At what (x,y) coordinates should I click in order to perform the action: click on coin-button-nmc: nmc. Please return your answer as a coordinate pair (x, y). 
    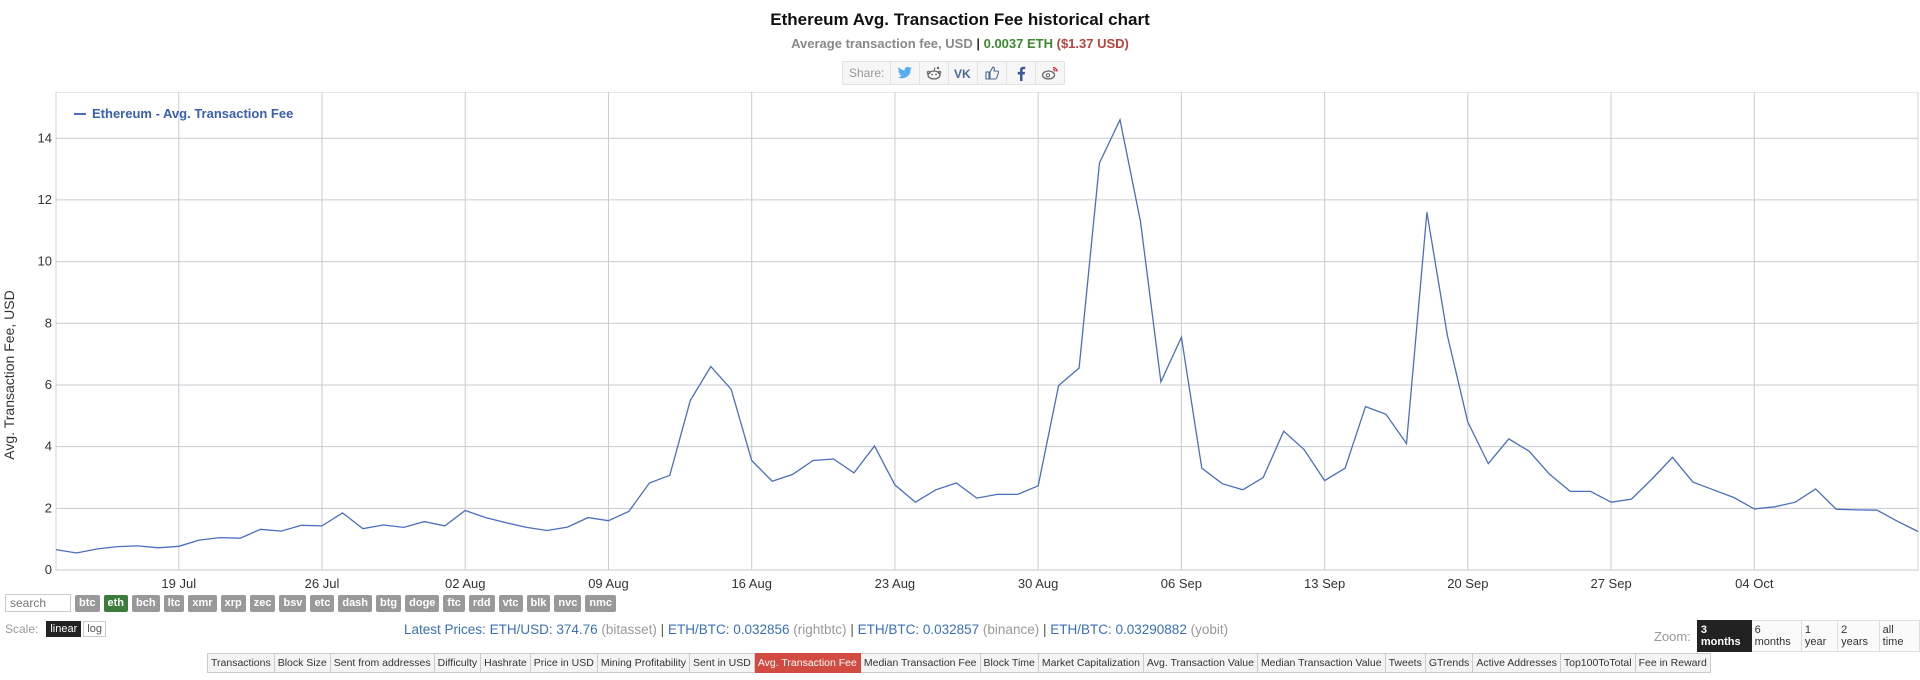
    Looking at the image, I should click on (601, 603).